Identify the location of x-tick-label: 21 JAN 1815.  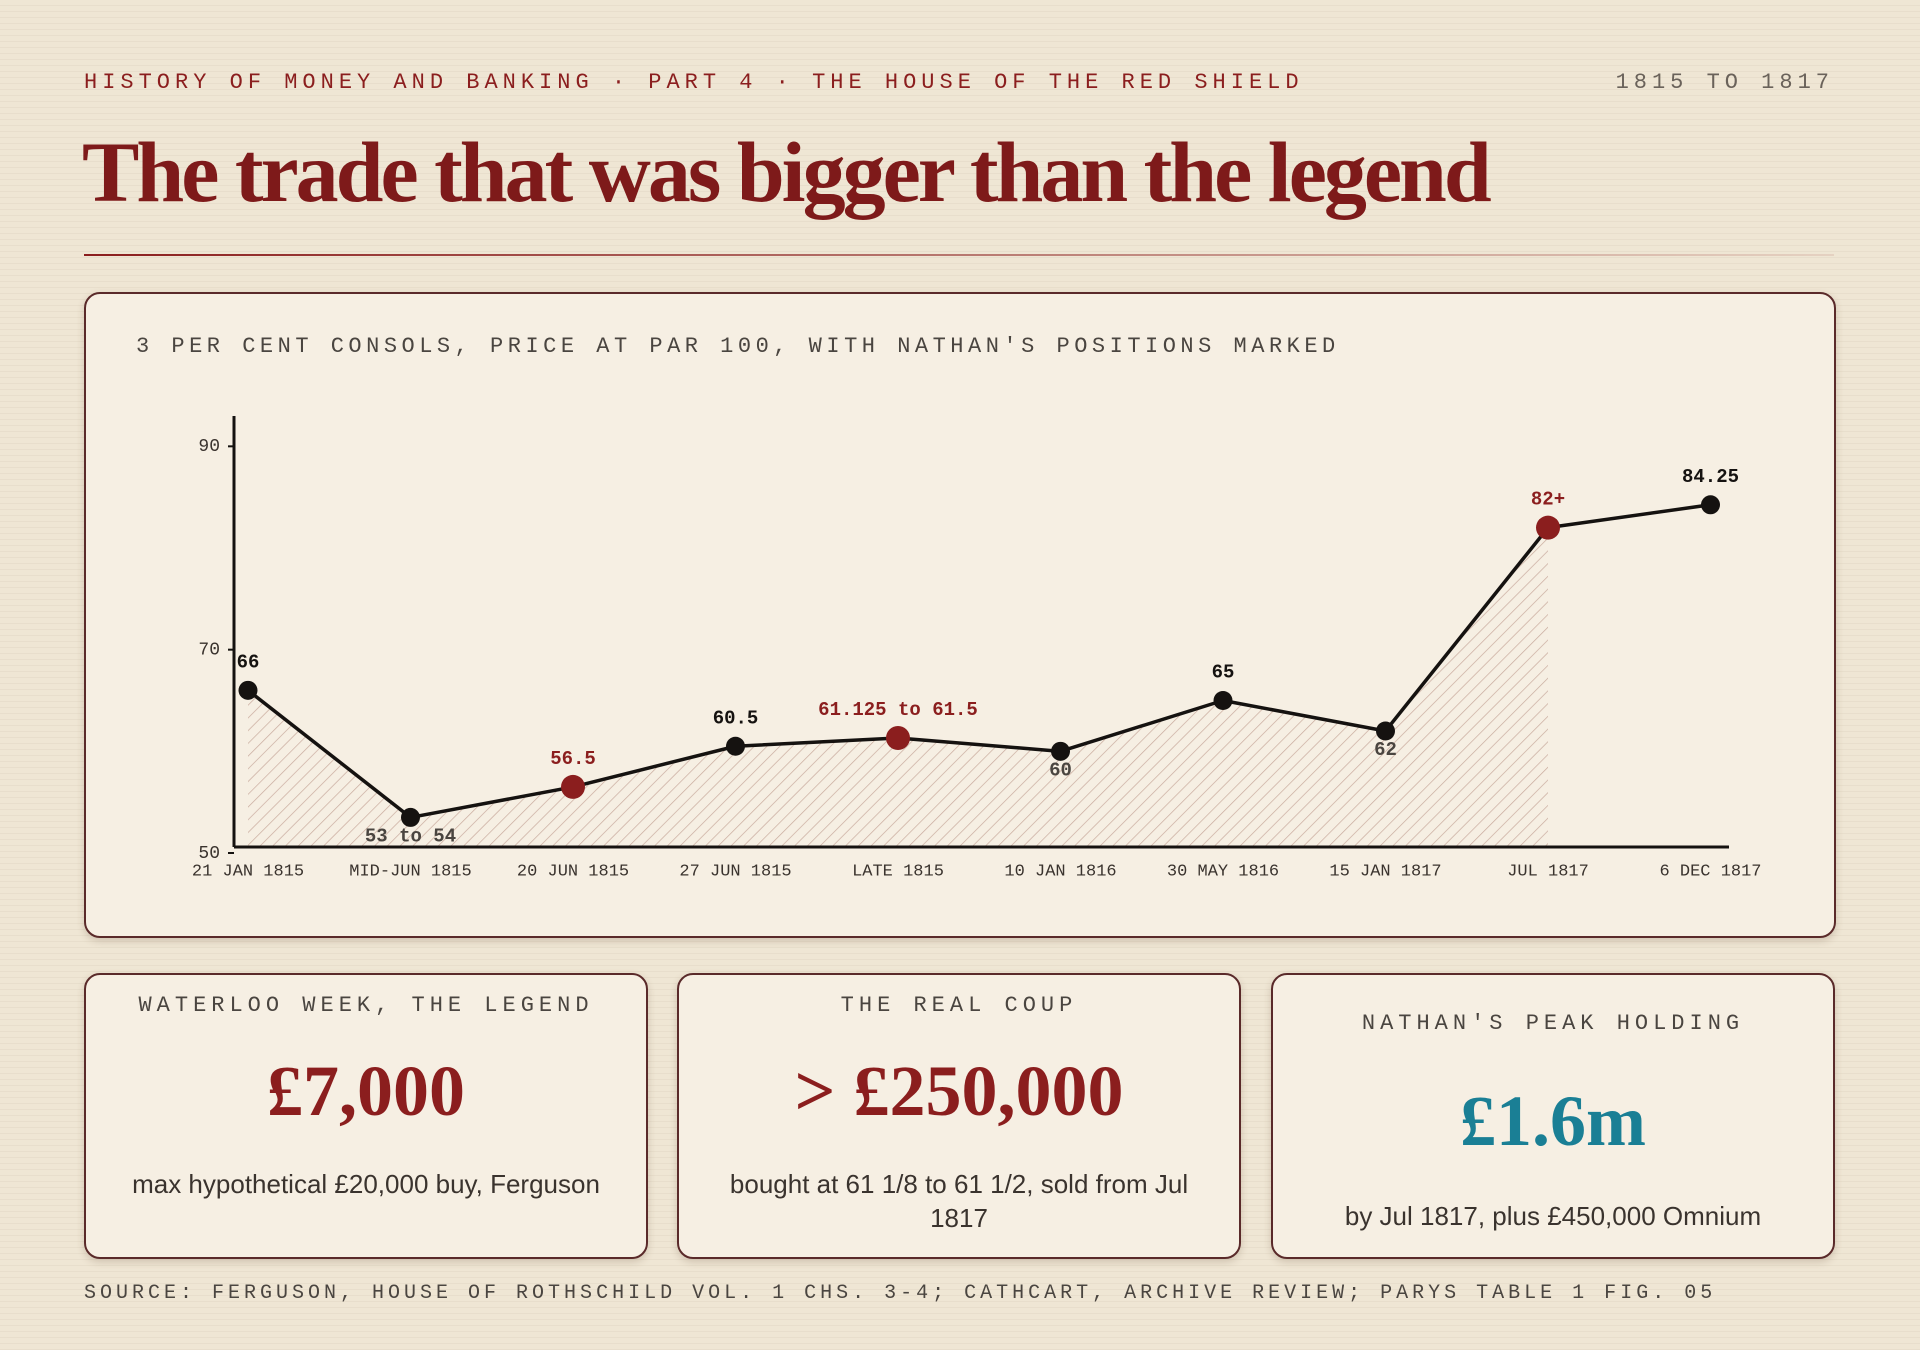
(248, 871).